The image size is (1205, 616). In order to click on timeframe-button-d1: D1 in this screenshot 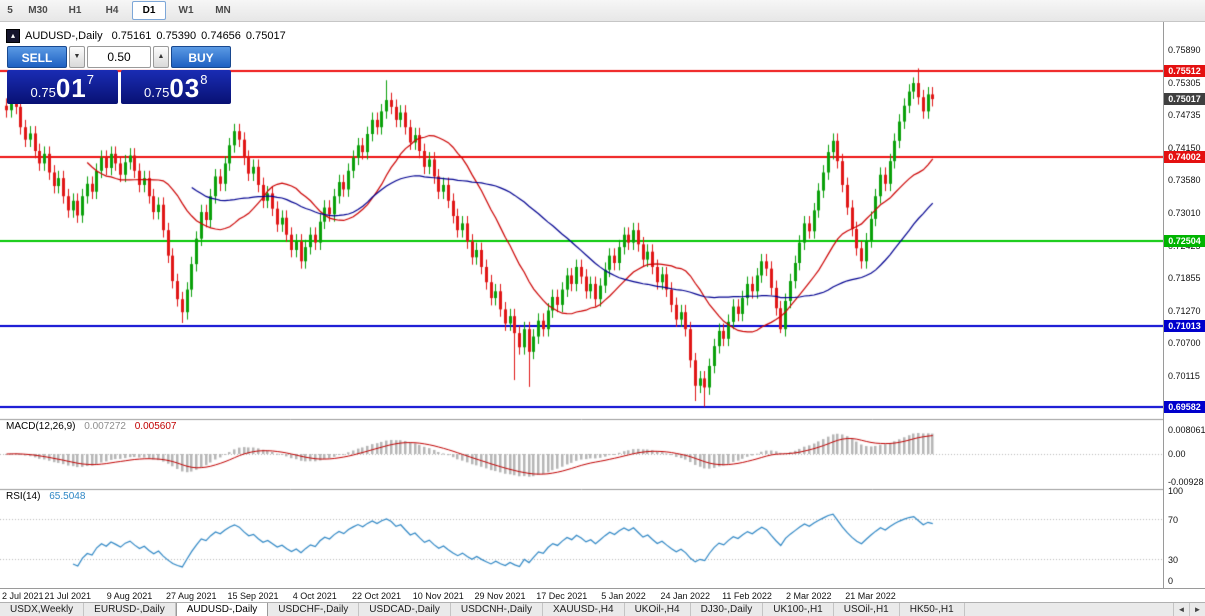, I will do `click(149, 10)`.